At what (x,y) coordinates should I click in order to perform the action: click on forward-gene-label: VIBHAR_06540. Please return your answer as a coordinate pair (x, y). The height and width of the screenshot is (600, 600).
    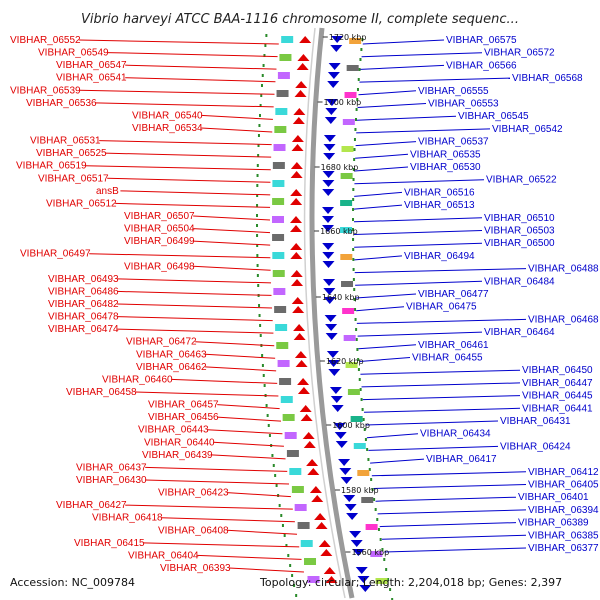
    Looking at the image, I should click on (167, 115).